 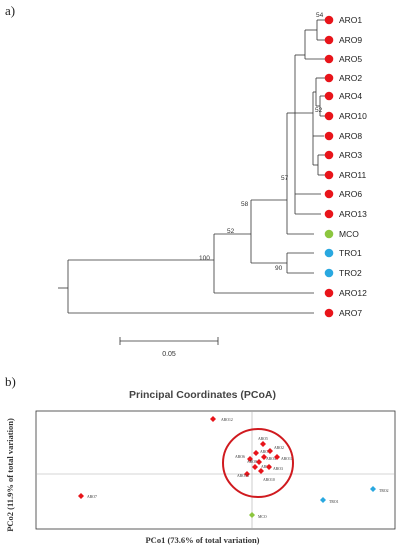 I want to click on bootstrap-value: 57, so click(x=285, y=178).